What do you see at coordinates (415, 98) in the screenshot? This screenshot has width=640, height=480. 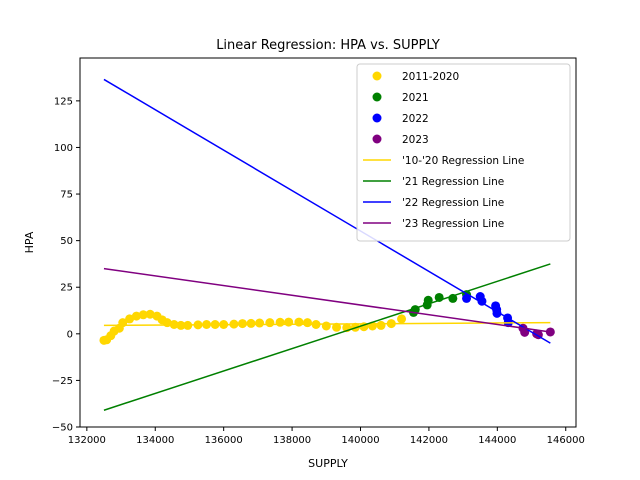 I see `legend-label-1: 2021` at bounding box center [415, 98].